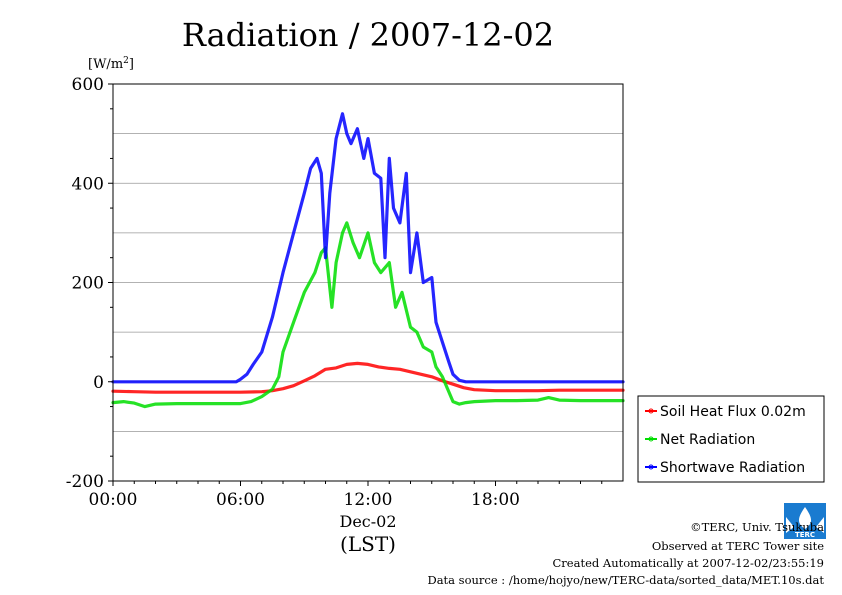 The image size is (842, 595). What do you see at coordinates (732, 468) in the screenshot?
I see `legend-label: Shortwave Radiation` at bounding box center [732, 468].